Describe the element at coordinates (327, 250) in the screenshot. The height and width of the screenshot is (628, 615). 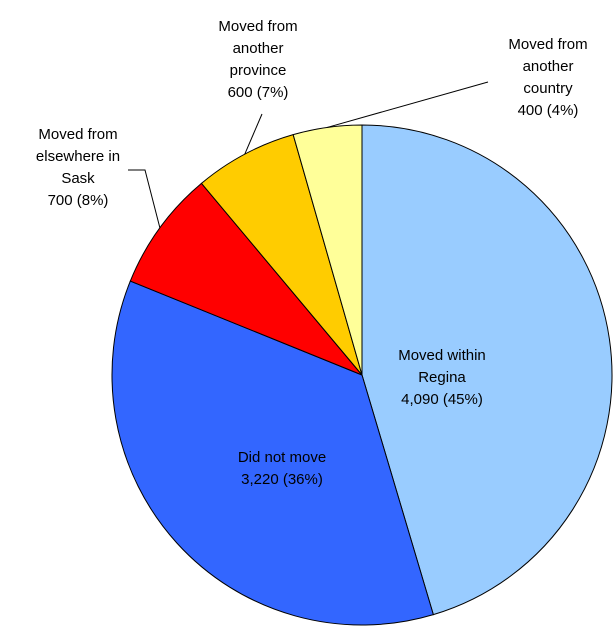
I see `pie-slice` at that location.